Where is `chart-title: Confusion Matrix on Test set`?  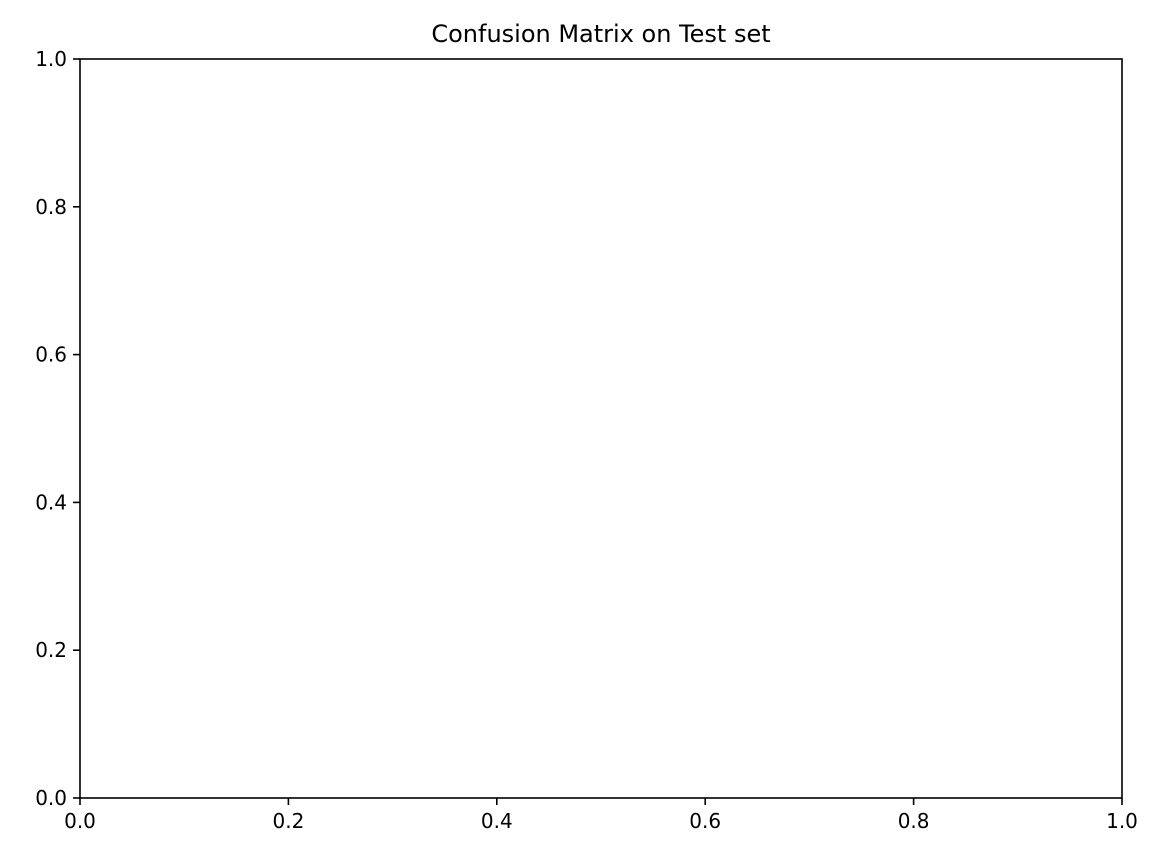
chart-title: Confusion Matrix on Test set is located at coordinates (600, 34).